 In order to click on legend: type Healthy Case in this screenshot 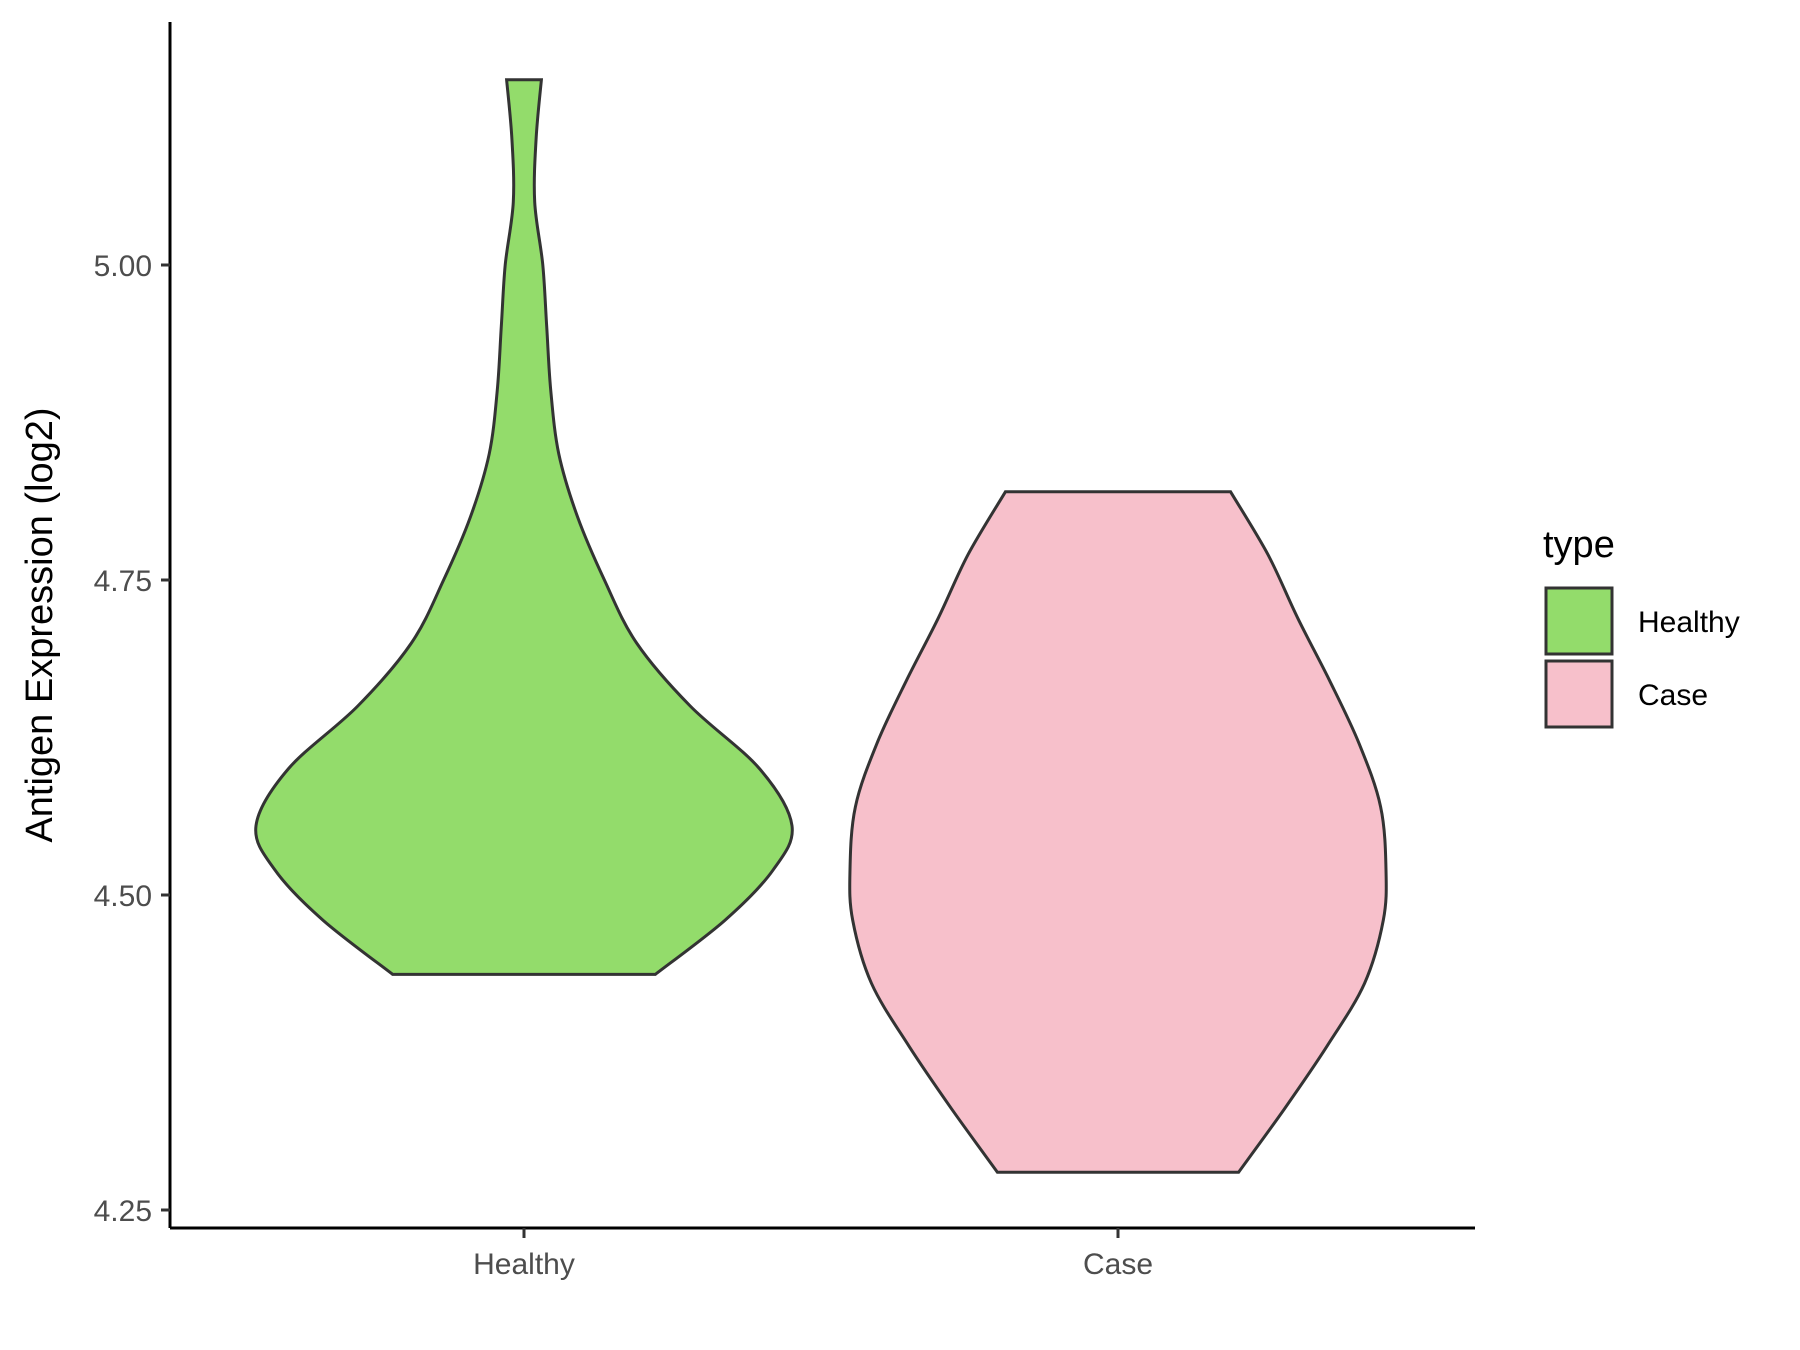, I will do `click(1641, 626)`.